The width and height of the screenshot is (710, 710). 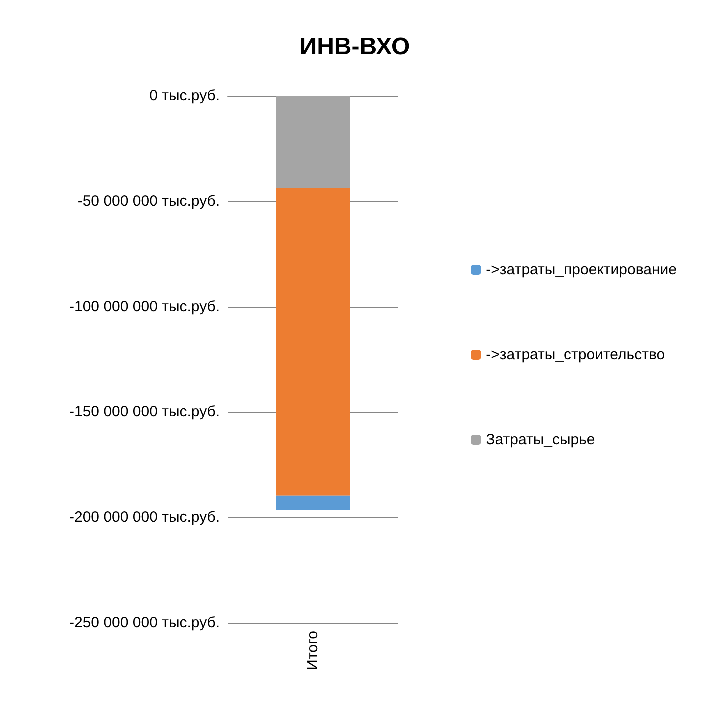 I want to click on y-tick-label: -100 000 000 тыс.руб., so click(x=145, y=307).